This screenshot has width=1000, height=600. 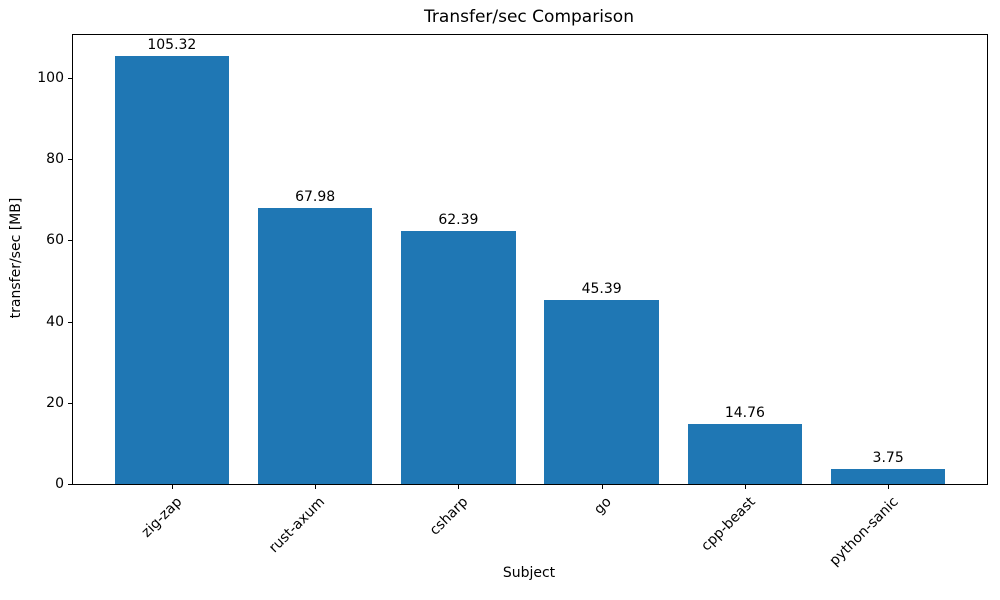 What do you see at coordinates (16, 258) in the screenshot?
I see `y-axis-label: transfer/sec [MB]` at bounding box center [16, 258].